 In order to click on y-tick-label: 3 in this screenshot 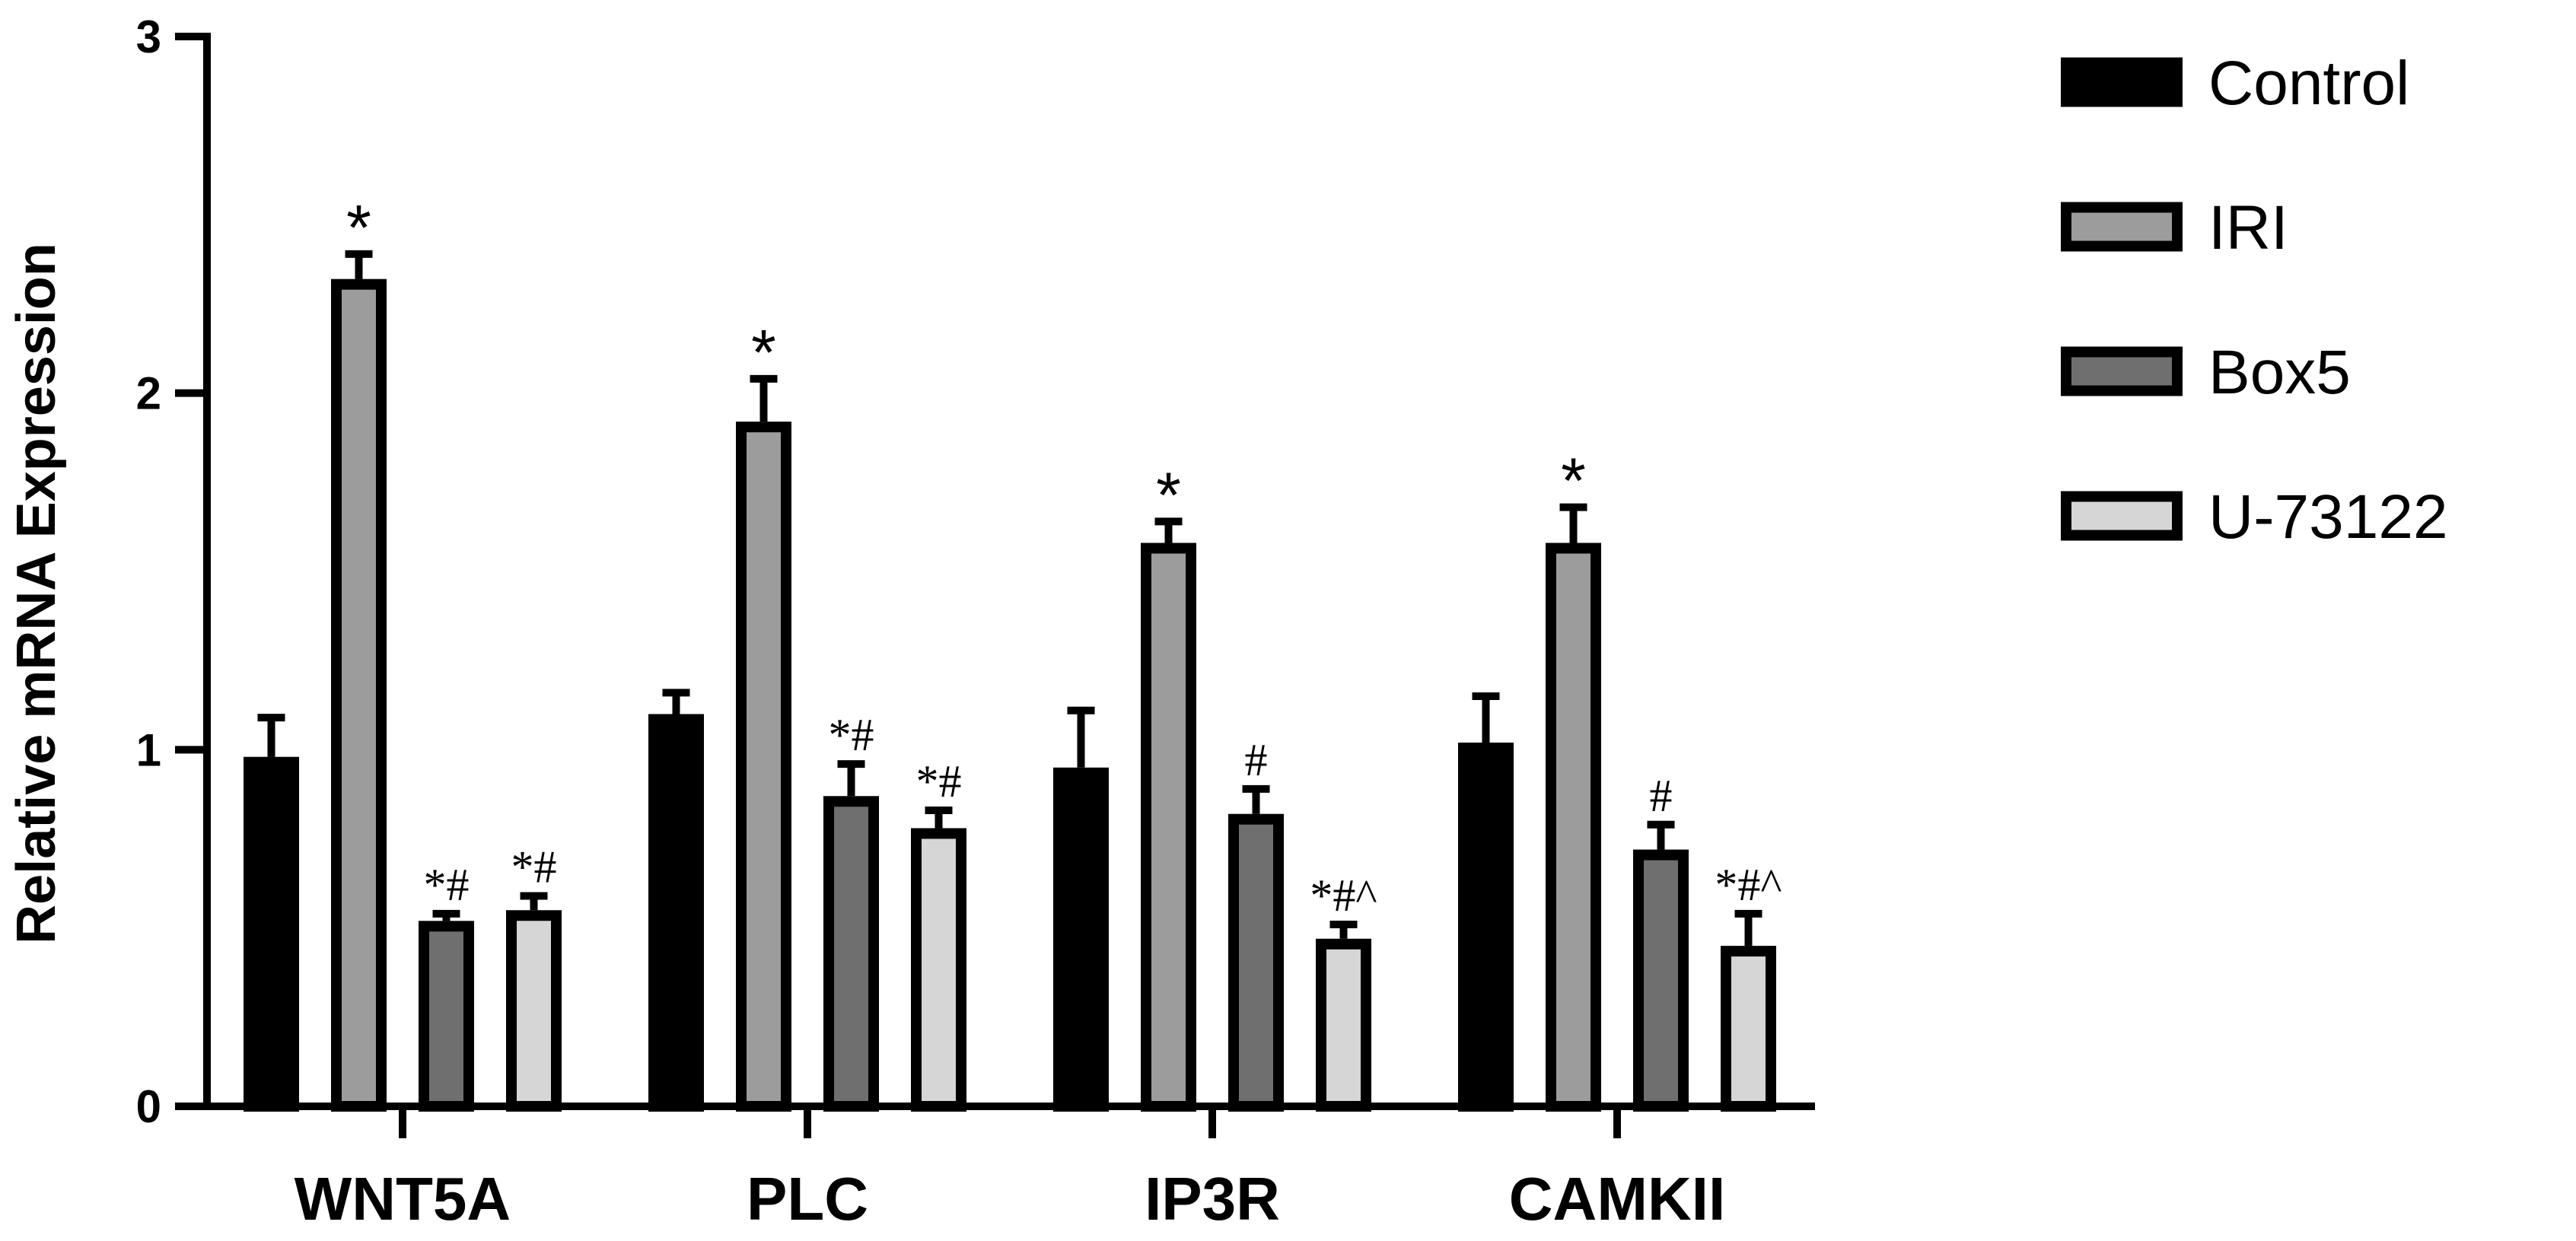, I will do `click(148, 36)`.